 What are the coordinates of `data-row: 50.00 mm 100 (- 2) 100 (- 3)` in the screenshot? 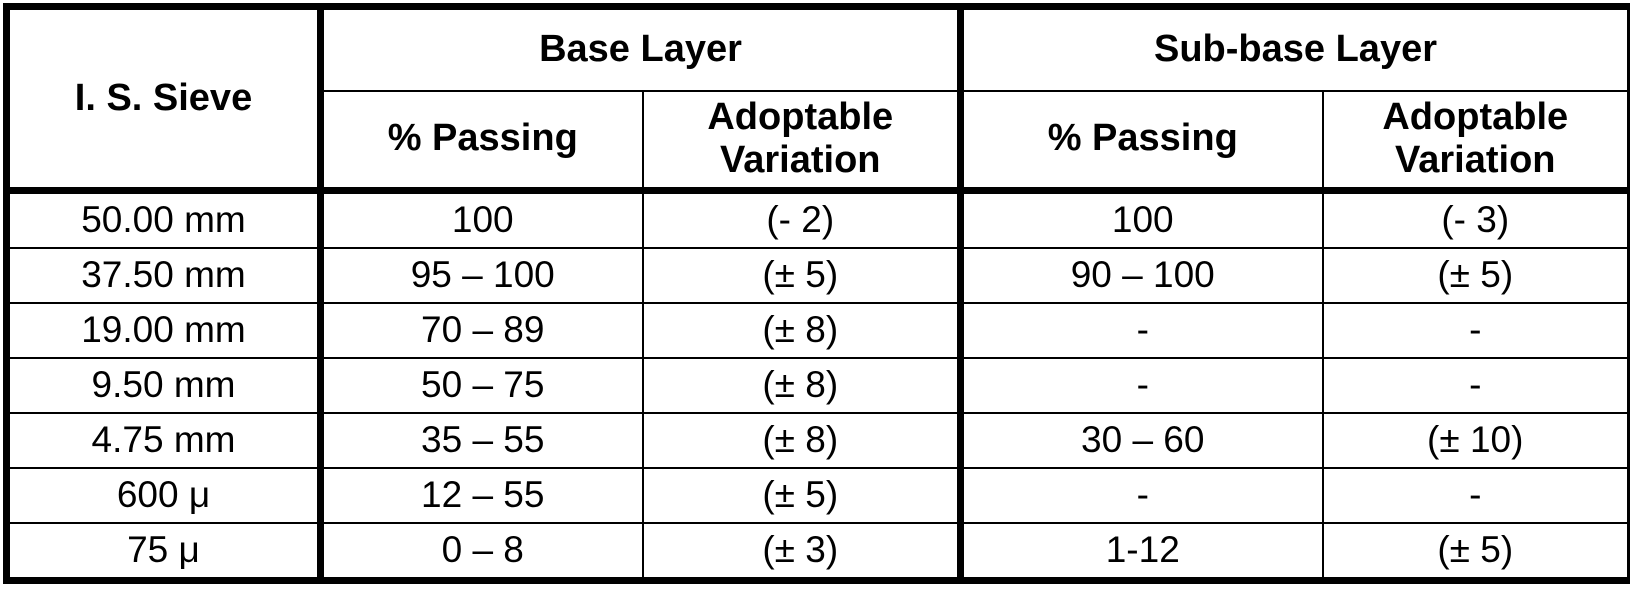 It's located at (816, 219).